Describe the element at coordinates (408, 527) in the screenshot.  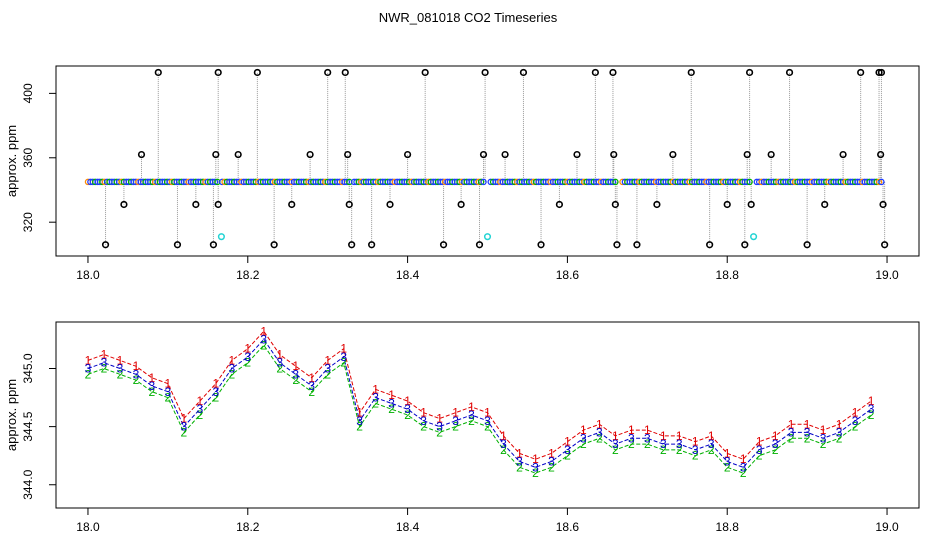
I see `bottom-x-tick-label: 18.4` at that location.